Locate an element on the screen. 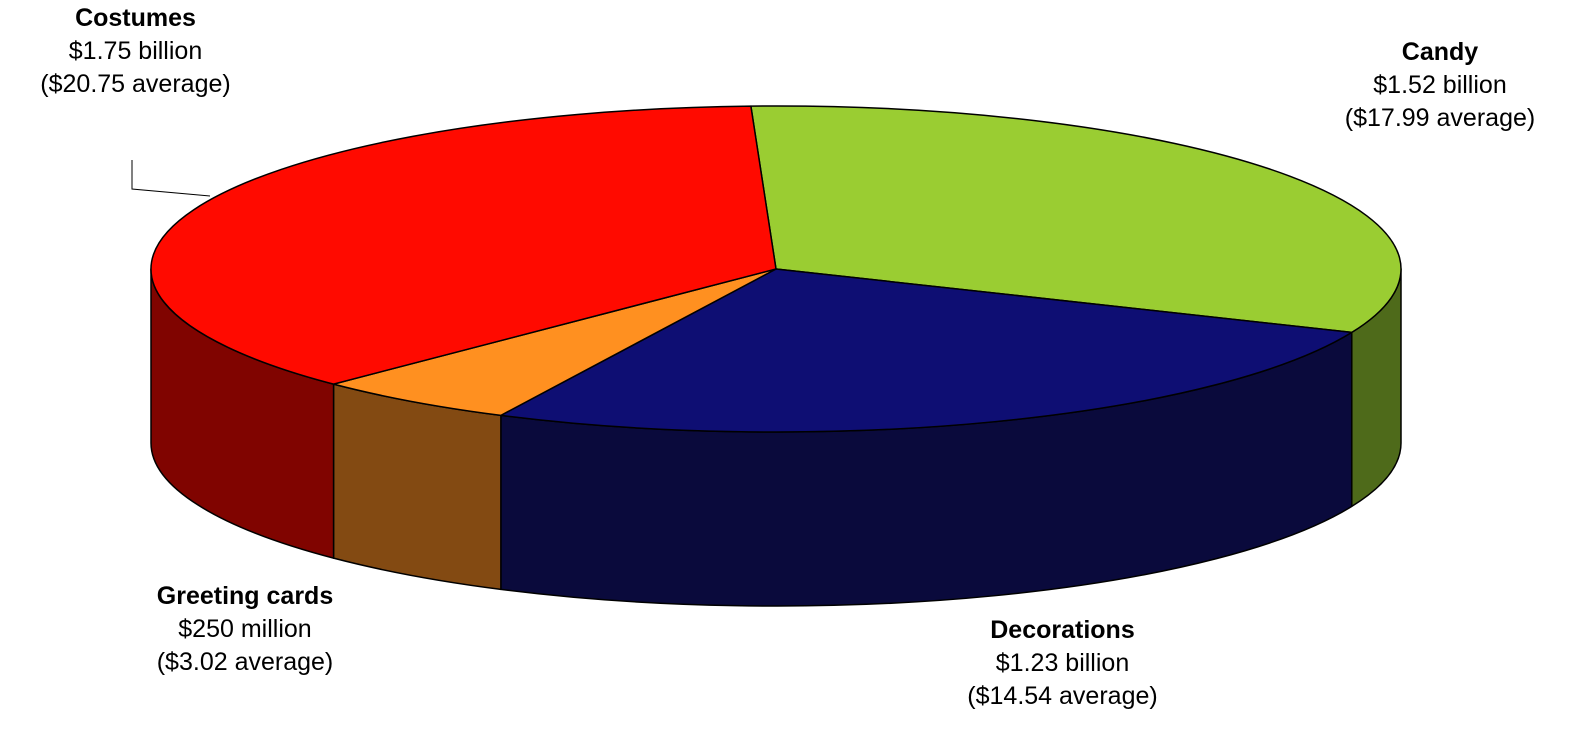 The image size is (1583, 734). costumes-name: Costumes is located at coordinates (135, 18).